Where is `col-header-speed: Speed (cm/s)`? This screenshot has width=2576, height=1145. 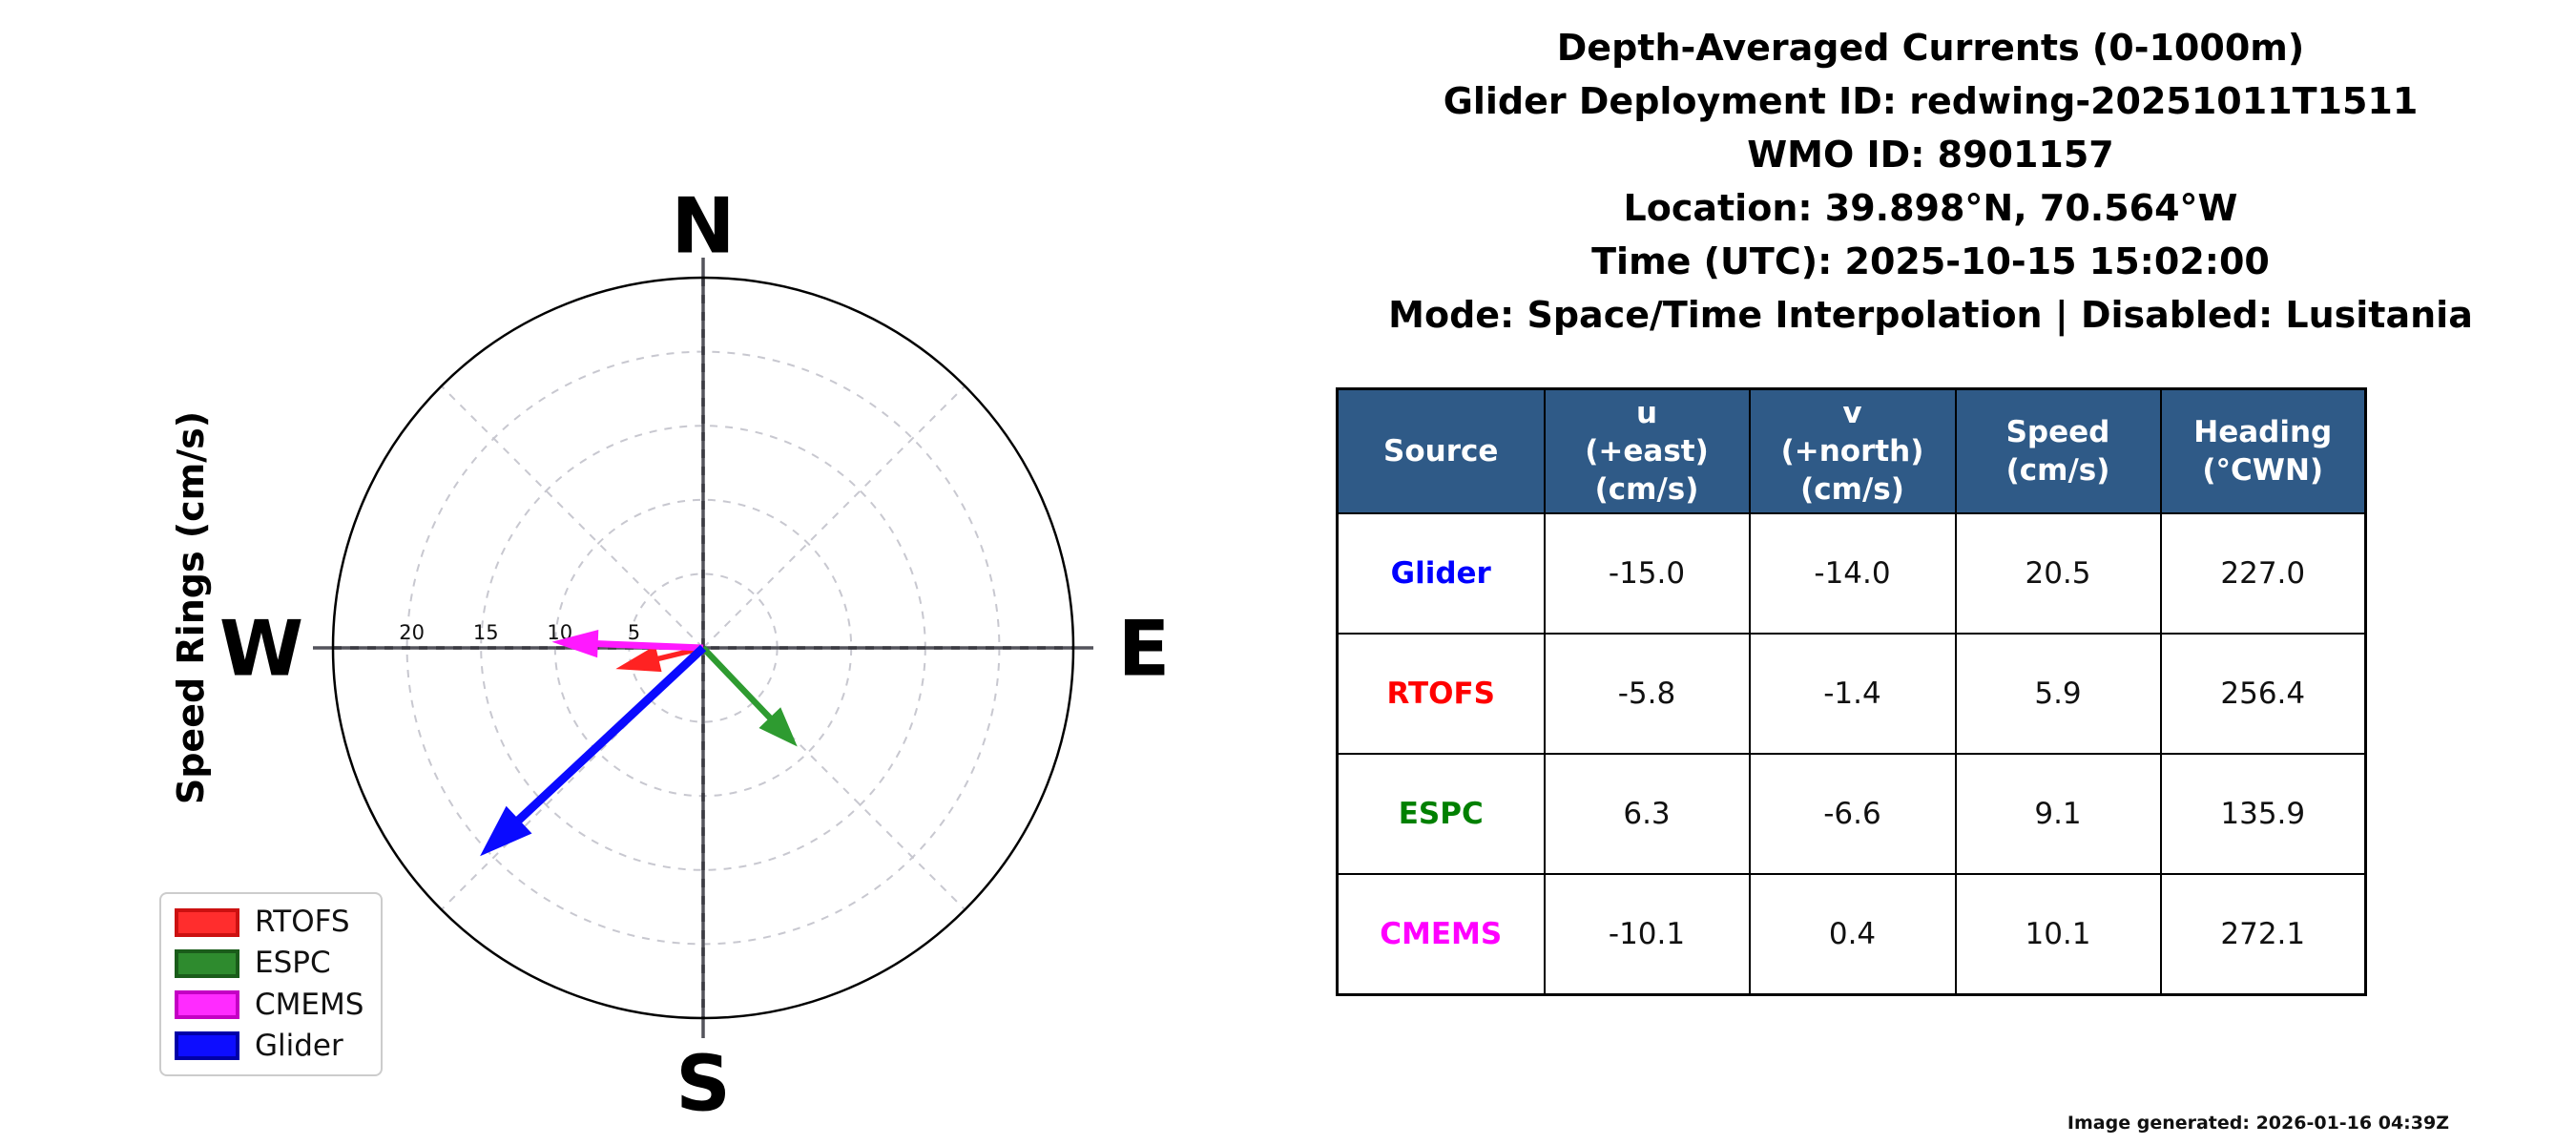
col-header-speed: Speed (cm/s) is located at coordinates (2058, 450).